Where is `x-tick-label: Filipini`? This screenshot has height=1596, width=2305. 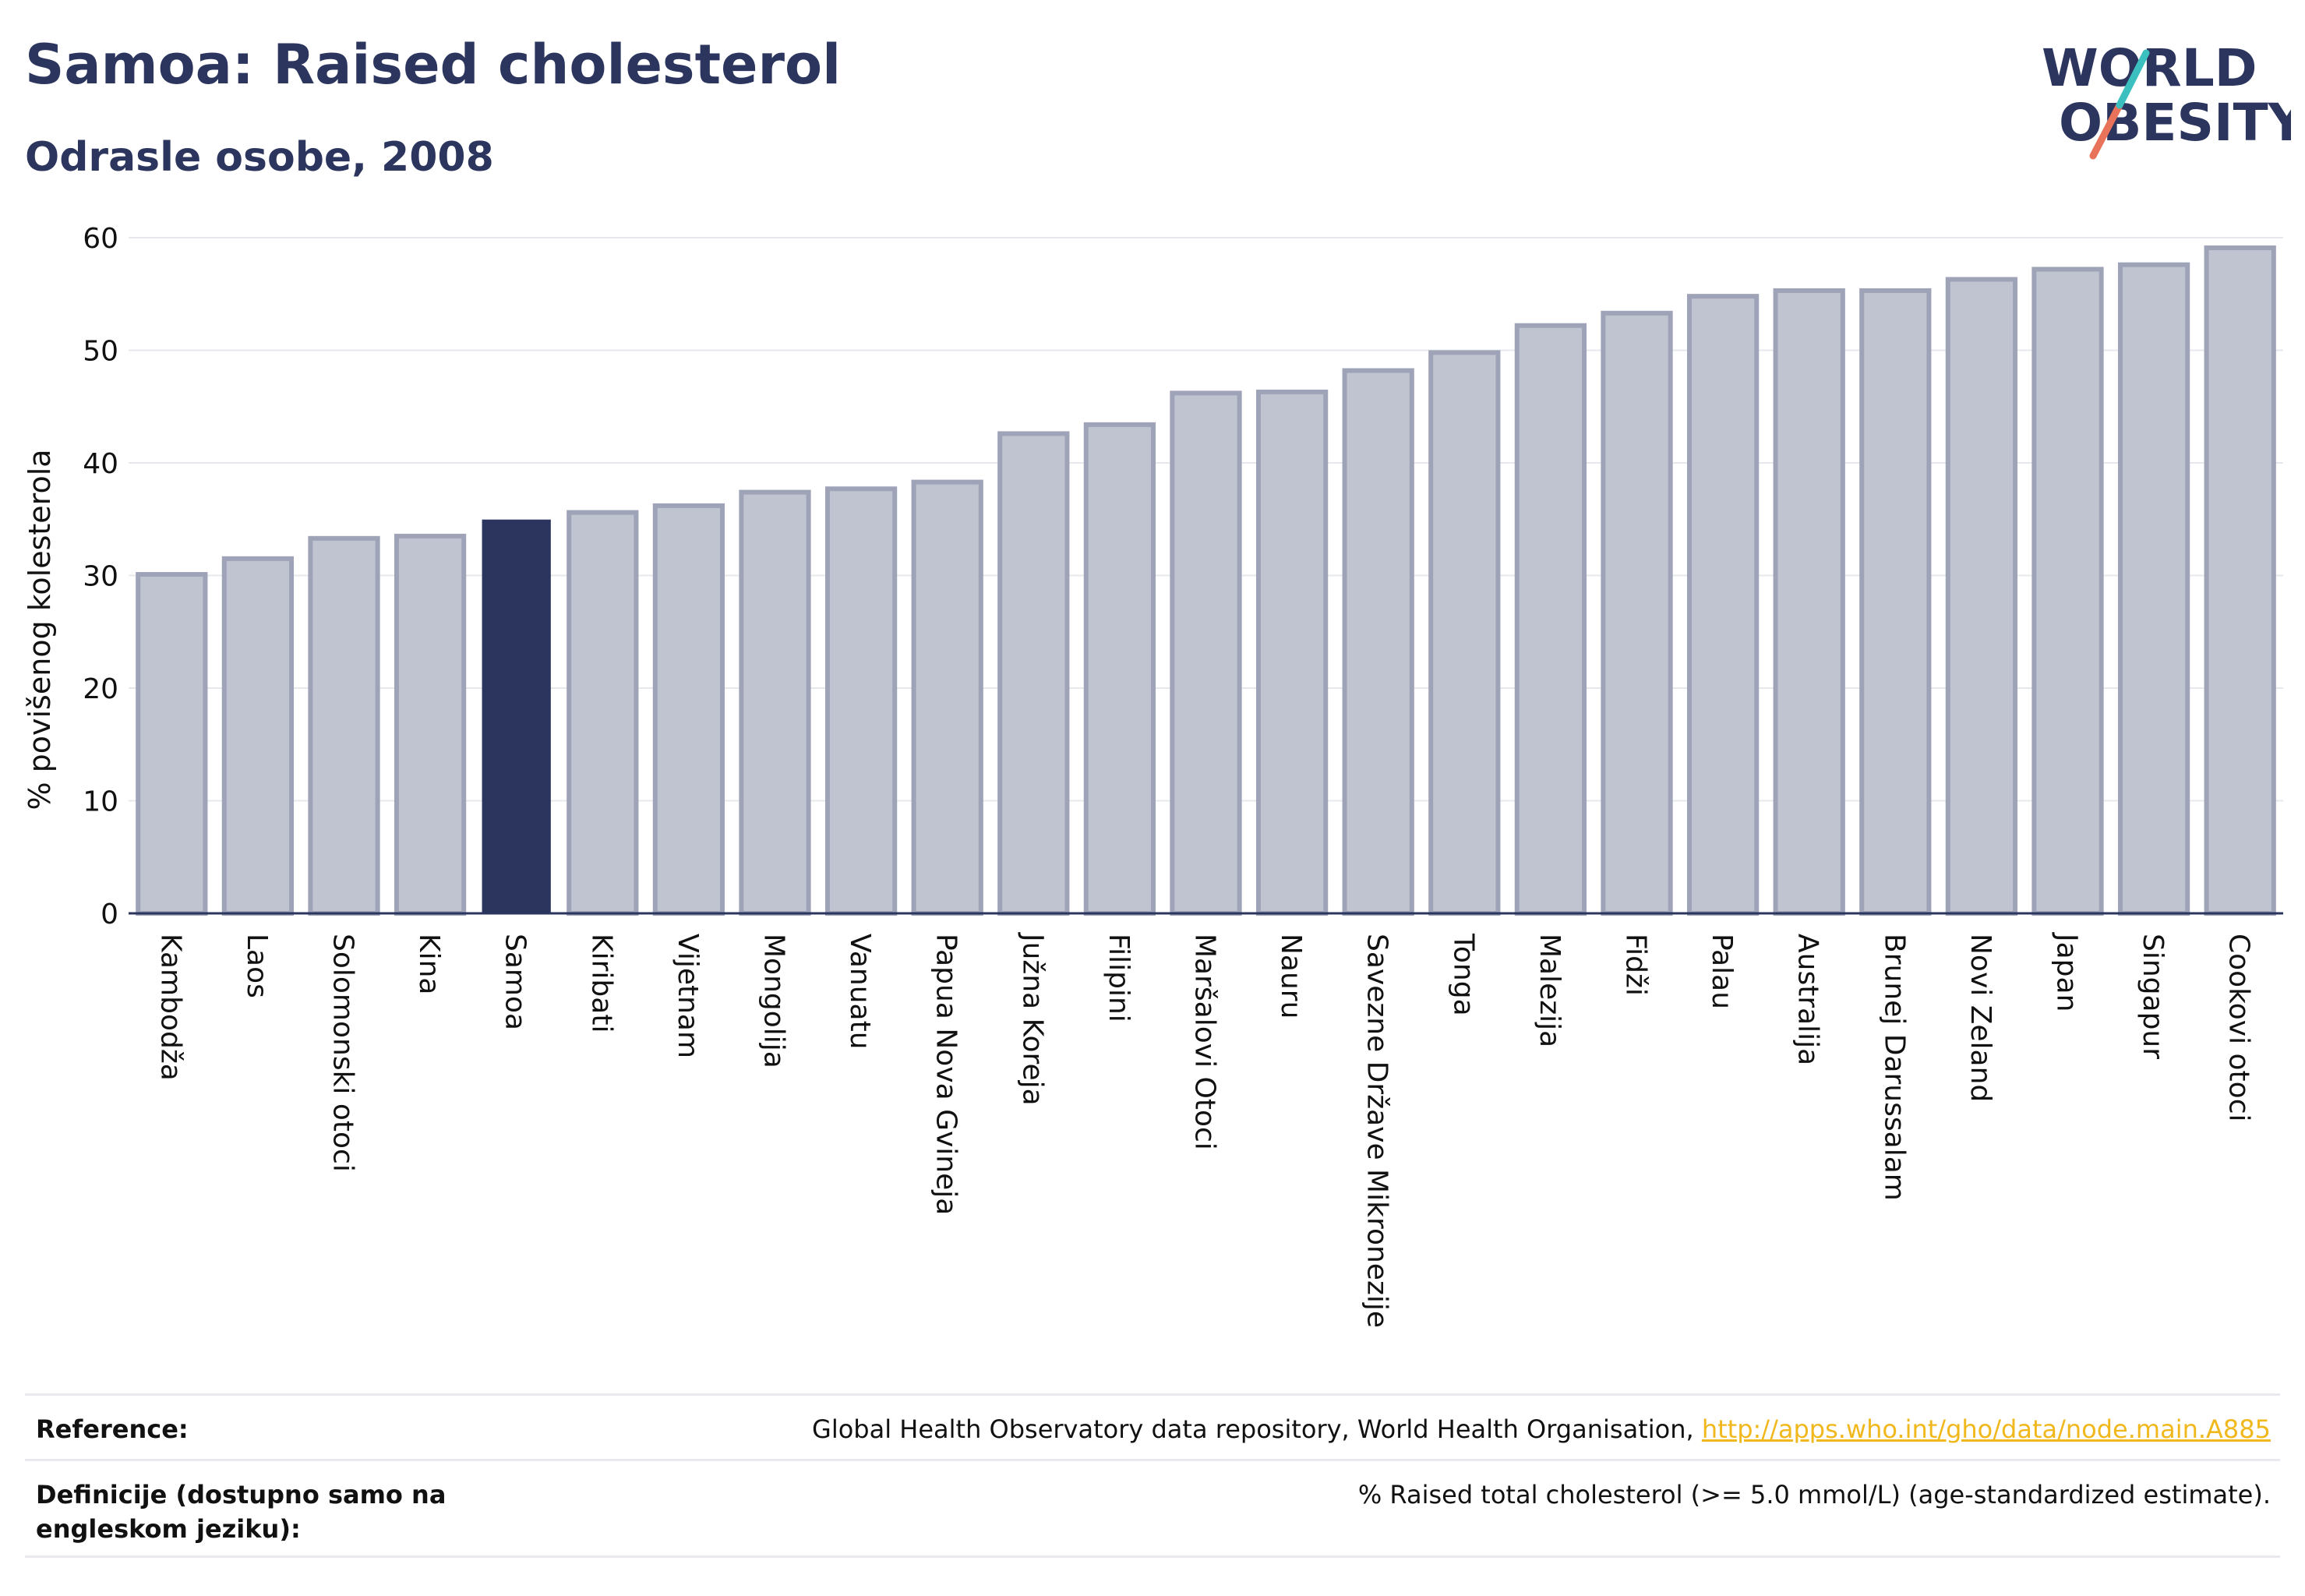 x-tick-label: Filipini is located at coordinates (1119, 978).